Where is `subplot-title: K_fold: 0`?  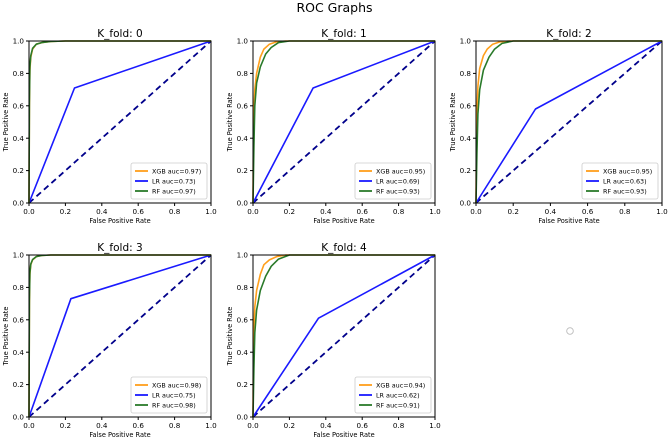 subplot-title: K_fold: 0 is located at coordinates (119, 34).